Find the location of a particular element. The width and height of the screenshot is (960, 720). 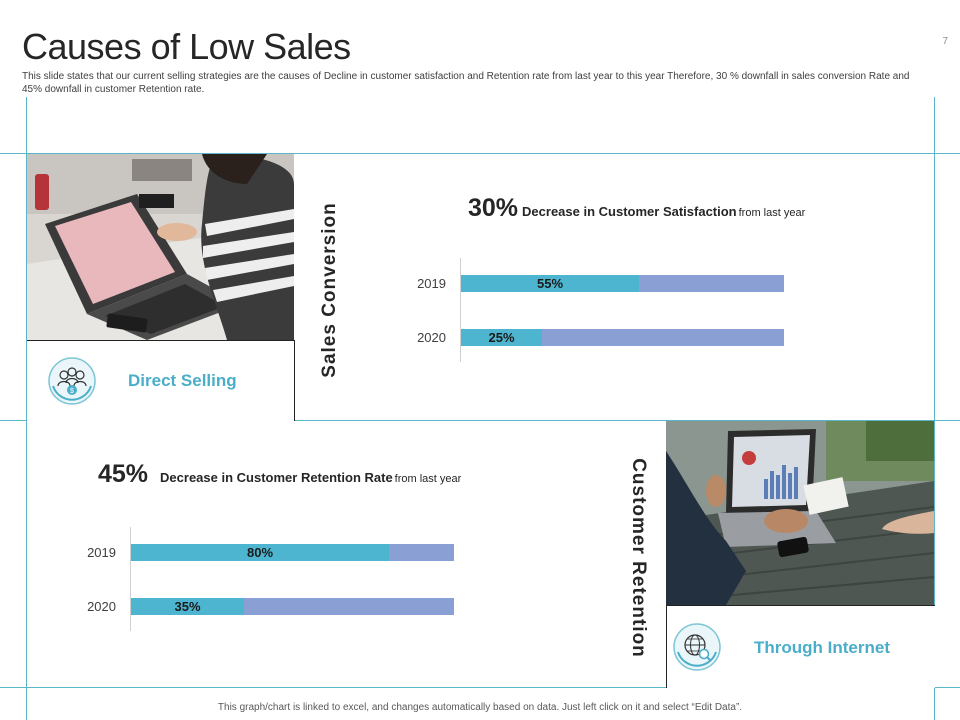

chart1-title-suffix: from last year is located at coordinates (772, 213).